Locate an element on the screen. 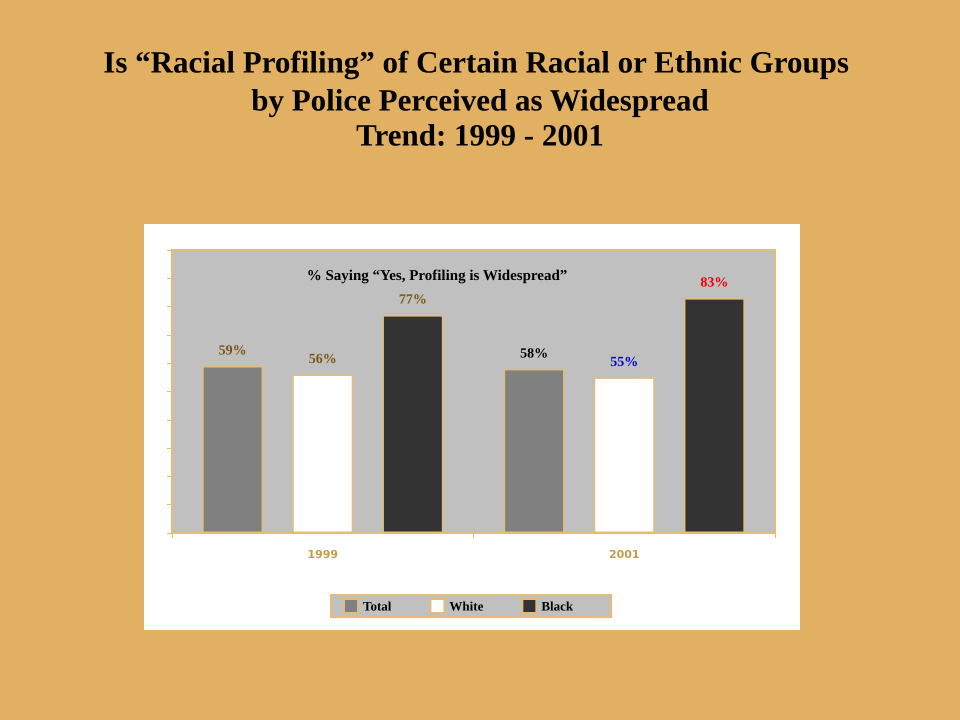 The image size is (960, 720). data-label: 55% is located at coordinates (624, 362).